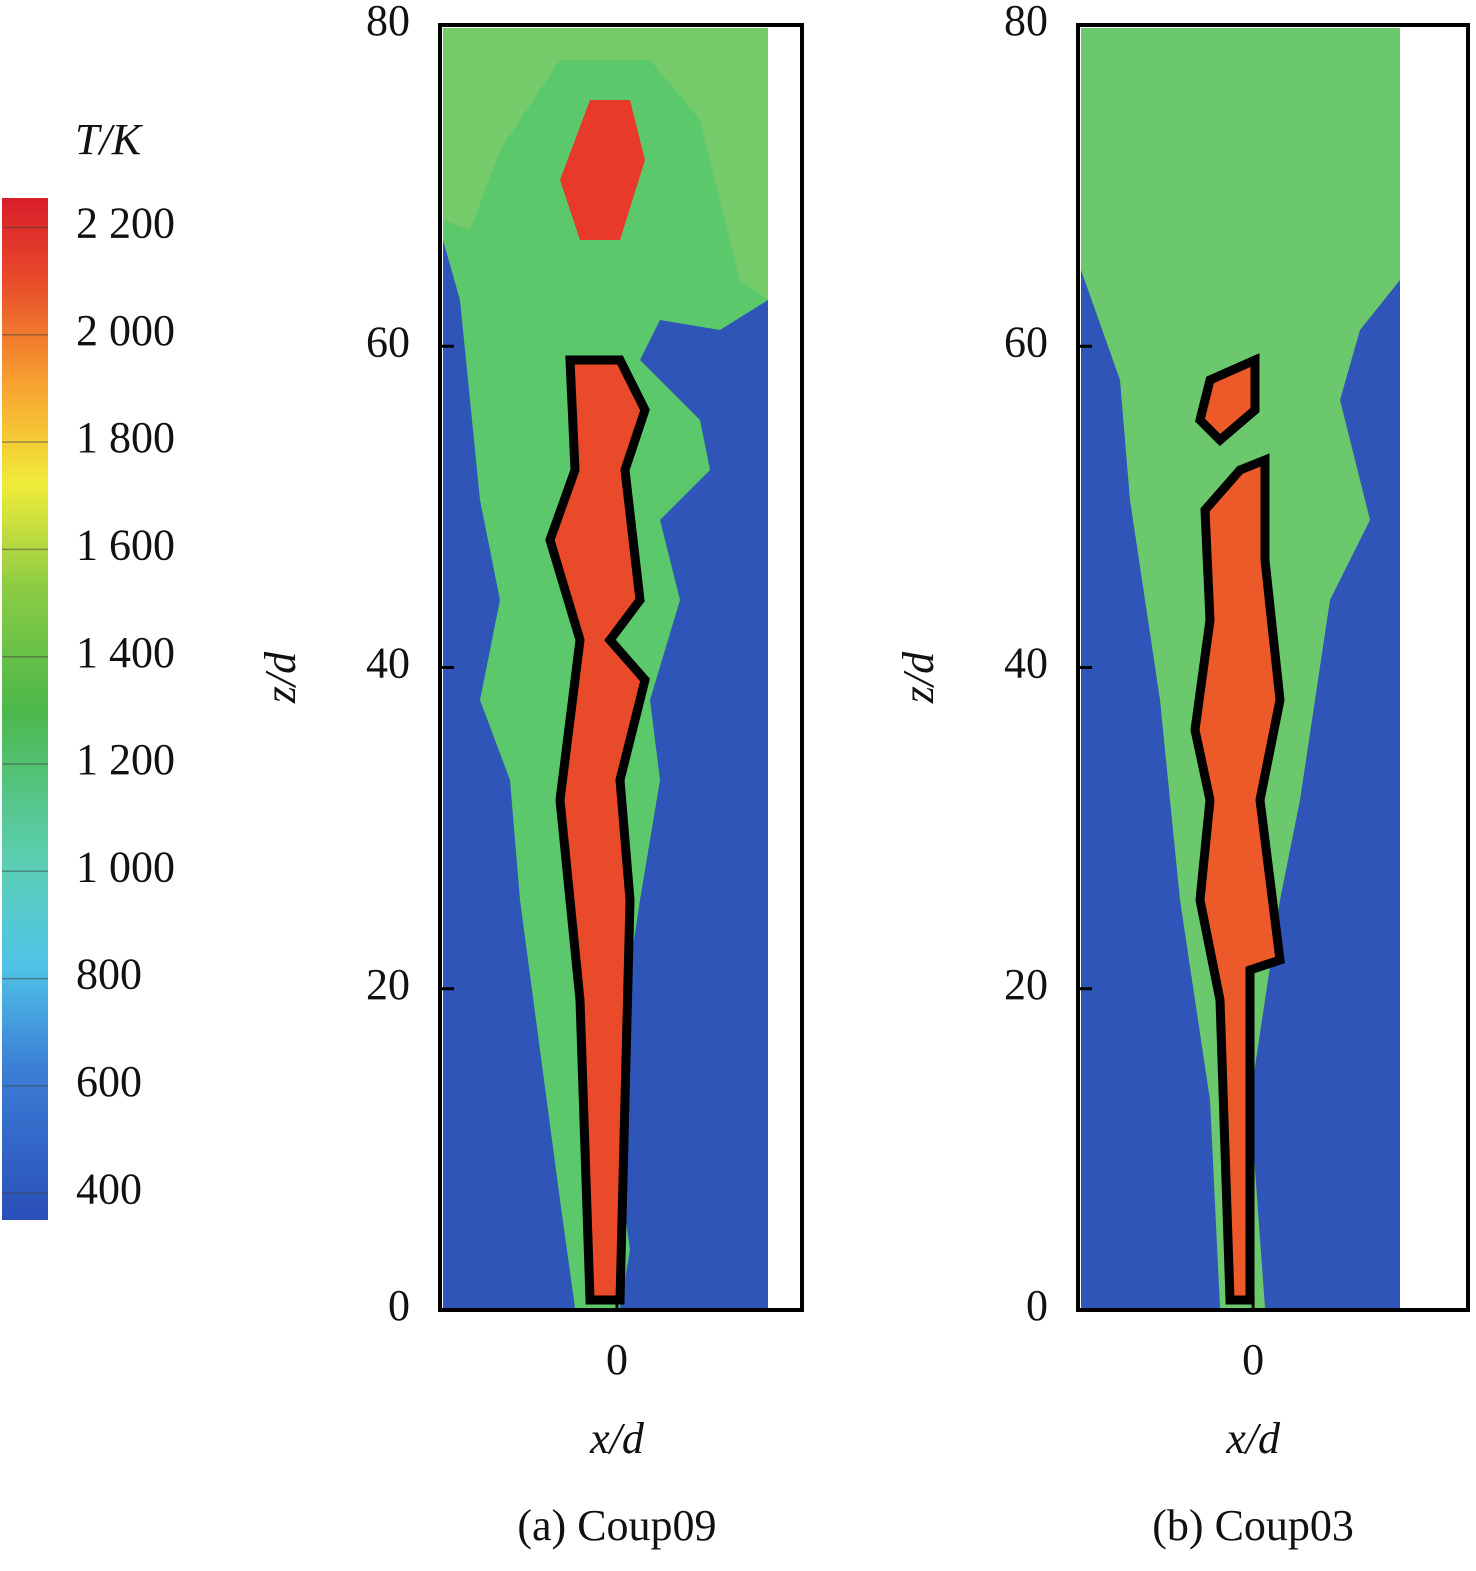 Image resolution: width=1476 pixels, height=1571 pixels. What do you see at coordinates (109, 974) in the screenshot?
I see `colorbar-tick-label: 800` at bounding box center [109, 974].